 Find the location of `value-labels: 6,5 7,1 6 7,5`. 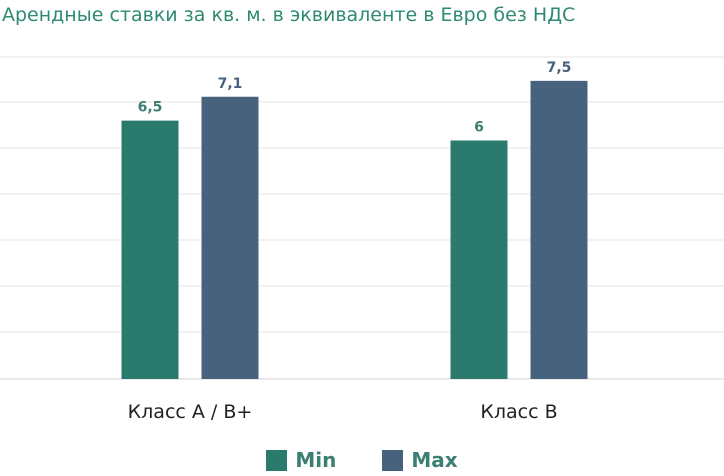

value-labels: 6,5 7,1 6 7,5 is located at coordinates (355, 98).